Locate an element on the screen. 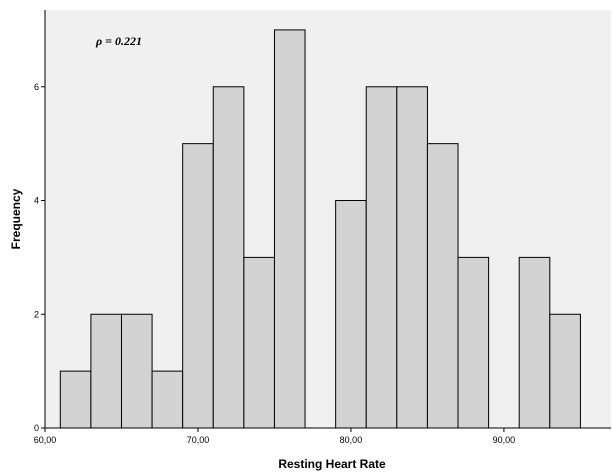 The height and width of the screenshot is (472, 613). y-axis-title: Frequency is located at coordinates (16, 218).